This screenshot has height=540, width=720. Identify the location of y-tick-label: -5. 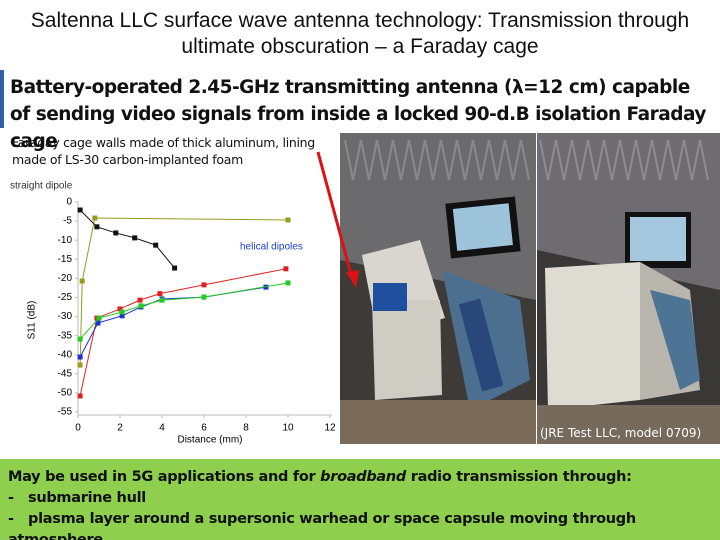
(67, 221).